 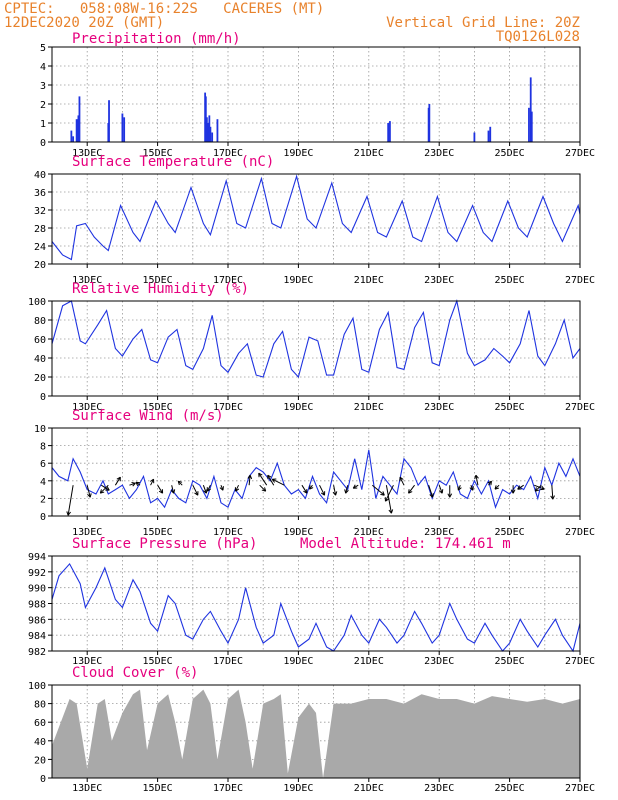 I want to click on temperature-ytick-label: 36, so click(x=40, y=193).